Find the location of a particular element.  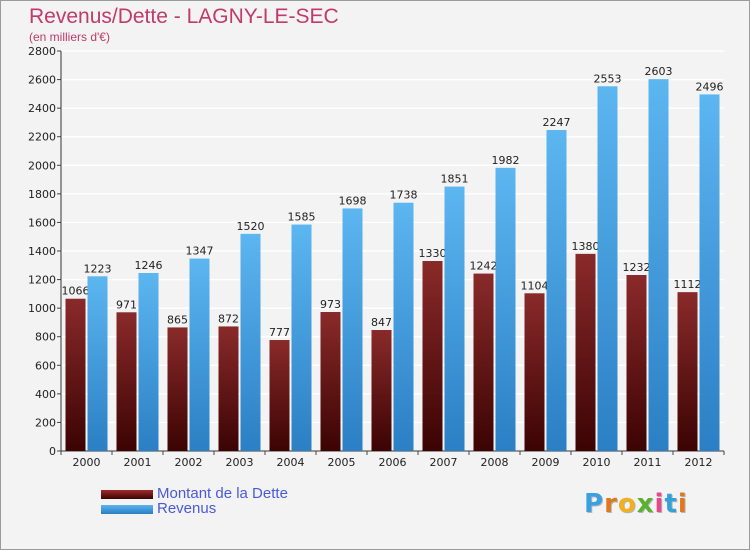

y-tick-label: 800 is located at coordinates (45, 337).